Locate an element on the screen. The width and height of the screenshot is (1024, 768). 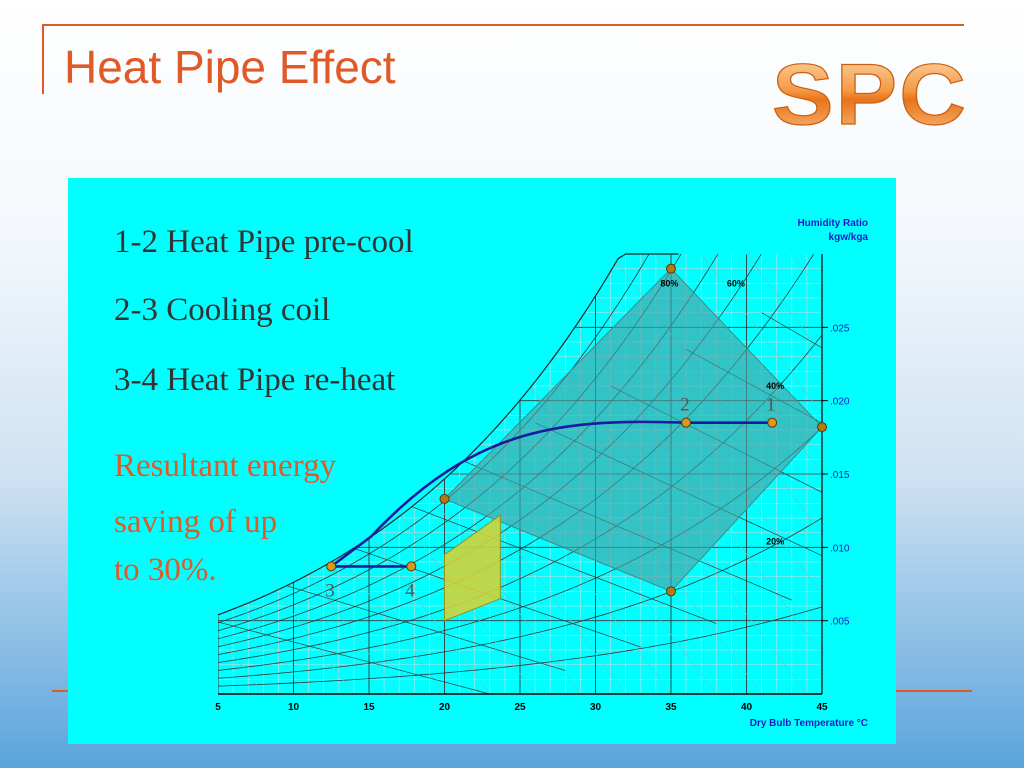
y-tick-label: .025 is located at coordinates (840, 328).